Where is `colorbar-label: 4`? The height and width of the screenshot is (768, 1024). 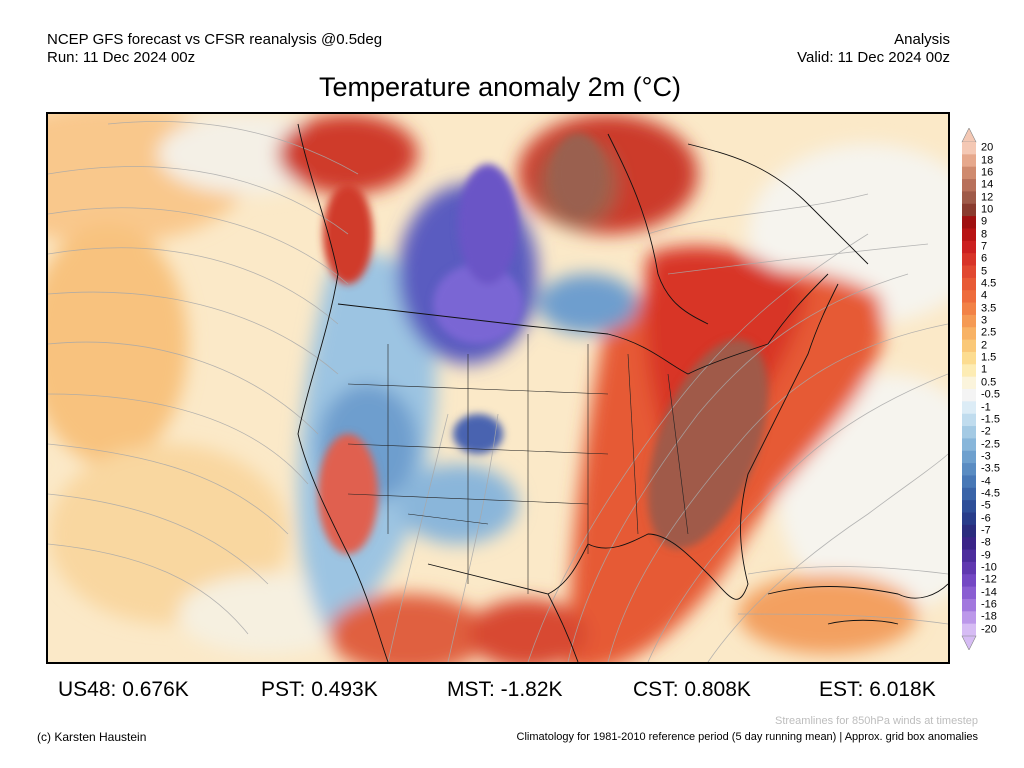
colorbar-label: 4 is located at coordinates (984, 295).